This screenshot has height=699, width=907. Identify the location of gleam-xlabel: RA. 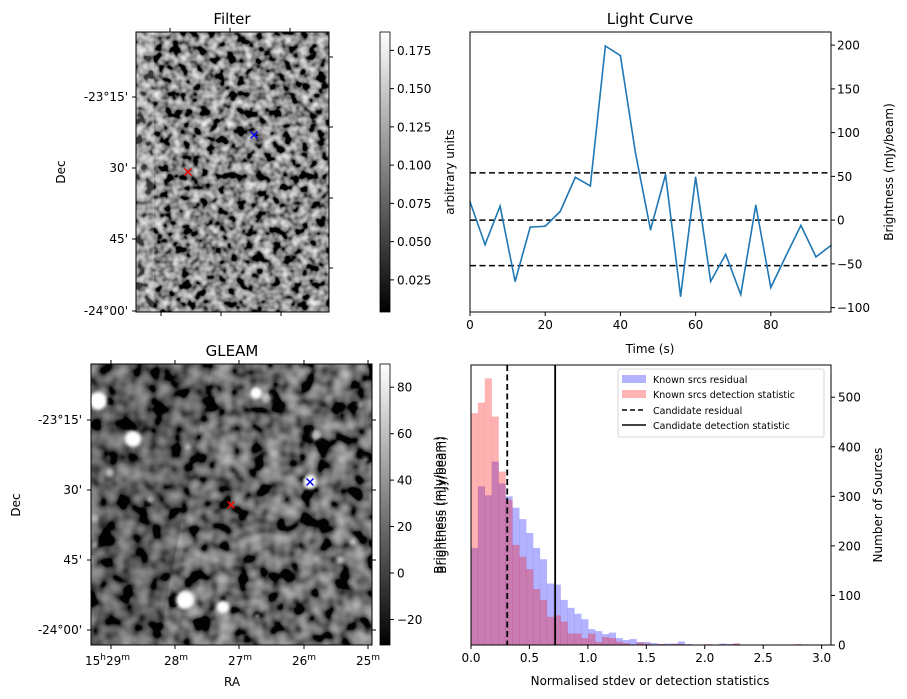
(232, 682).